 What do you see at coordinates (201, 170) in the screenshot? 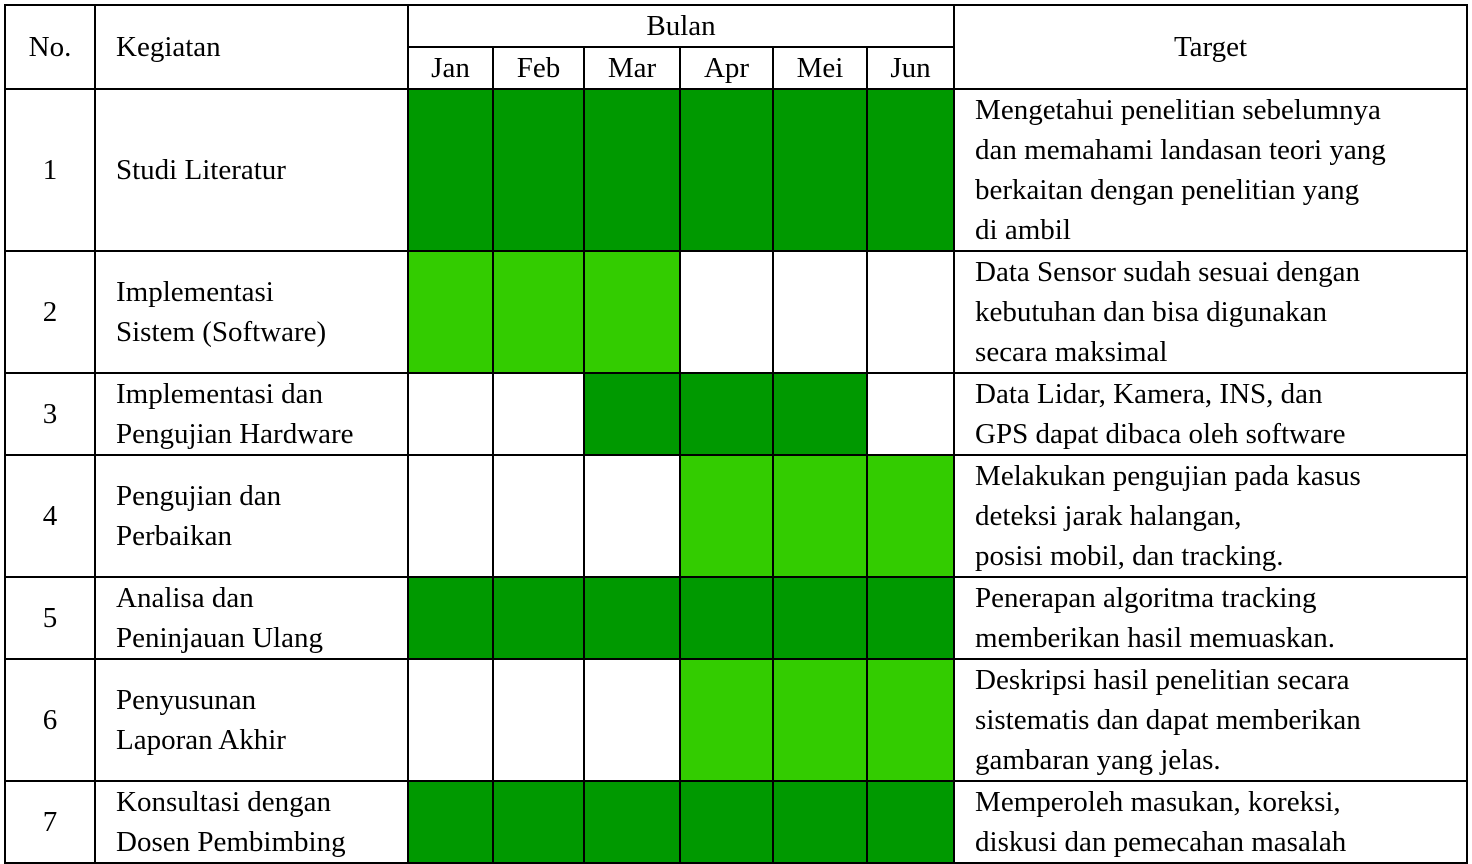
I see `activity-line: Studi Literatur` at bounding box center [201, 170].